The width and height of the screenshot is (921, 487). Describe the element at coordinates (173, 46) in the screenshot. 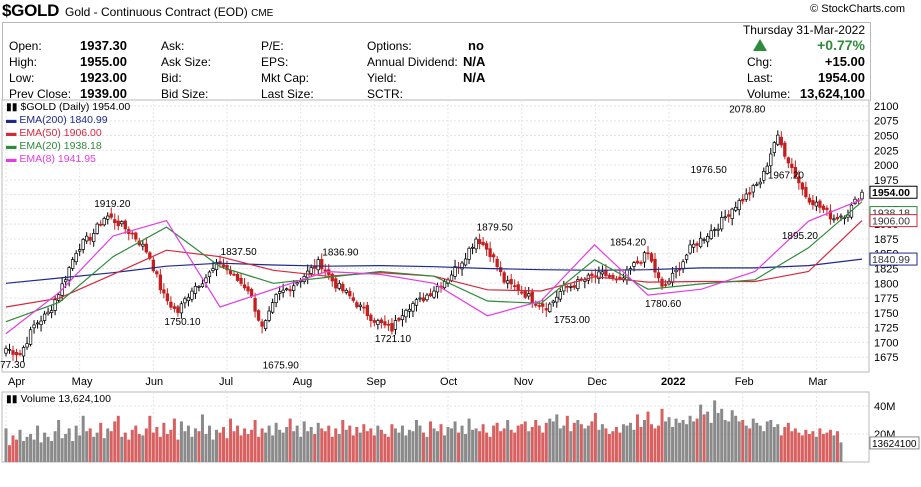

I see `ask-label: Ask:` at that location.